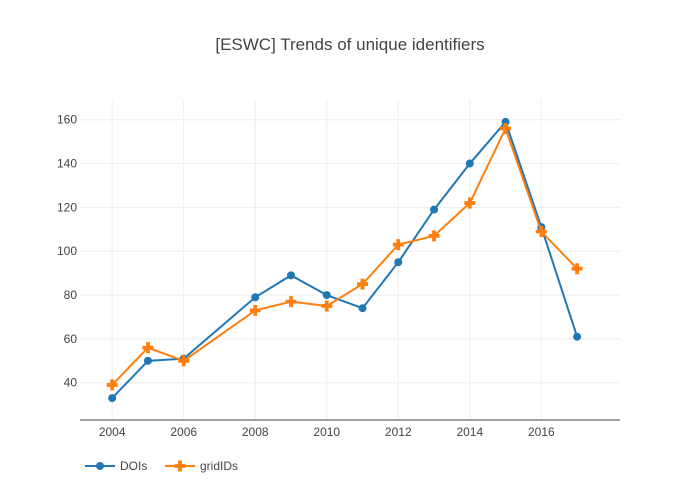 This screenshot has height=500, width=700. Describe the element at coordinates (183, 432) in the screenshot. I see `x-tick-label: 2006` at that location.